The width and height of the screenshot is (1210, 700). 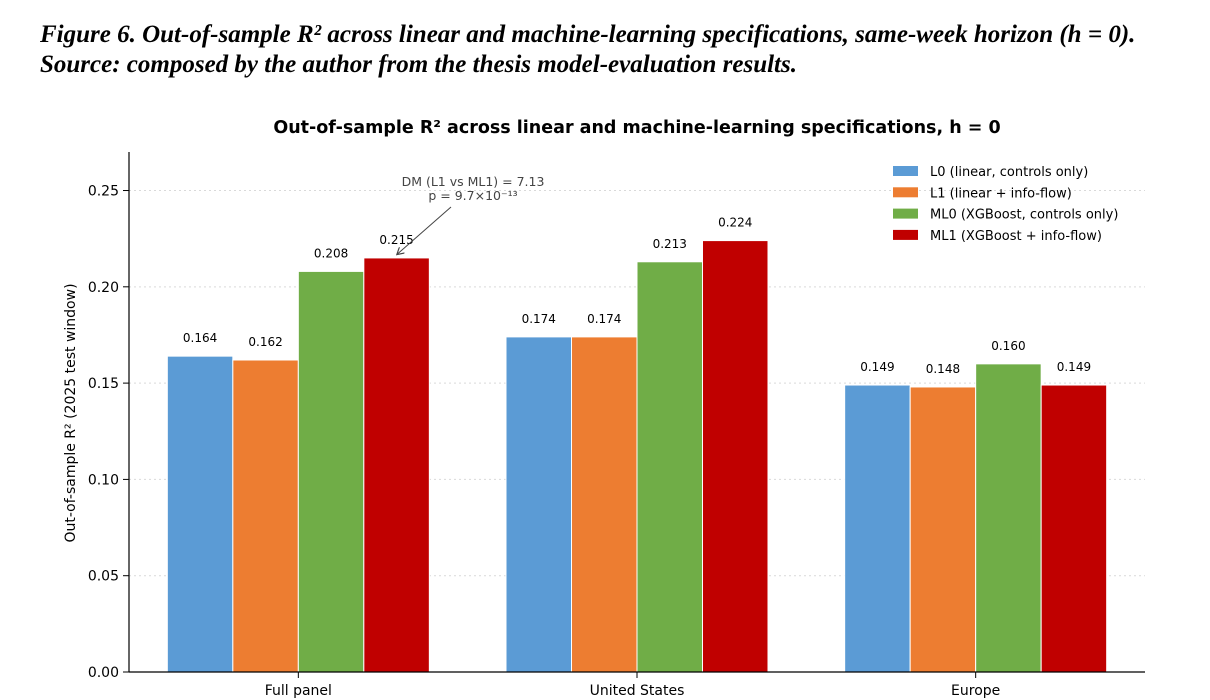 What do you see at coordinates (735, 223) in the screenshot?
I see `bar-value-label: 0.224` at bounding box center [735, 223].